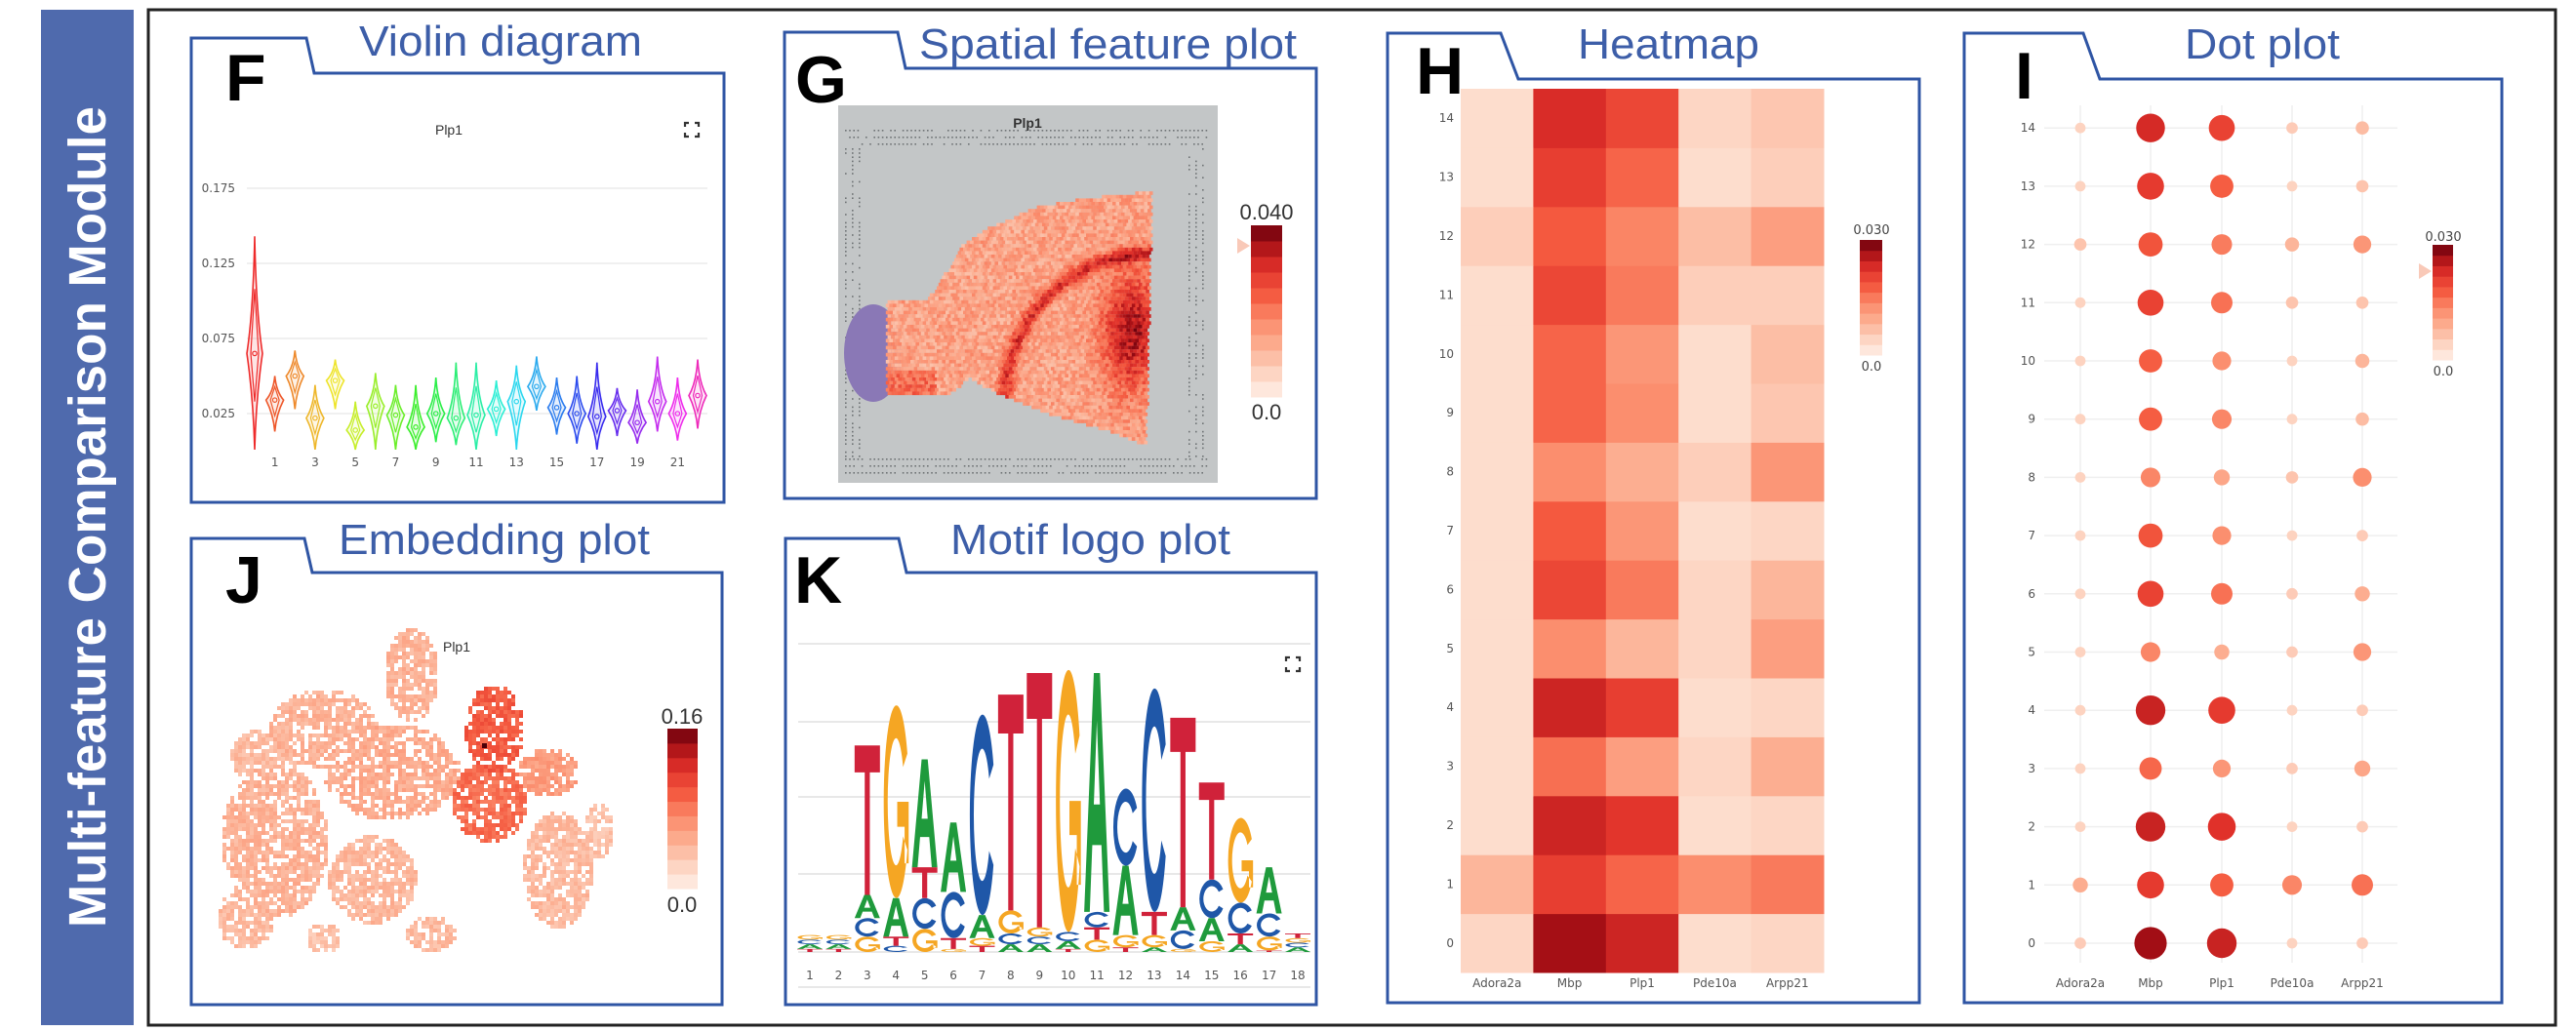 The width and height of the screenshot is (2576, 1031). What do you see at coordinates (2031, 943) in the screenshot?
I see `row-label: 0` at bounding box center [2031, 943].